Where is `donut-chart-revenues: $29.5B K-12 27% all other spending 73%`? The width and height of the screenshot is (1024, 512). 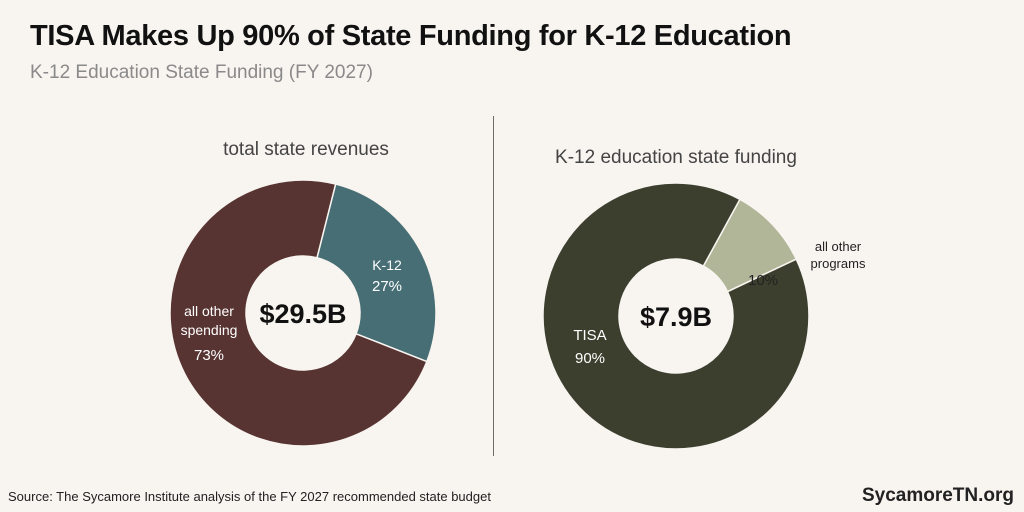 donut-chart-revenues: $29.5B K-12 27% all other spending 73% is located at coordinates (303, 313).